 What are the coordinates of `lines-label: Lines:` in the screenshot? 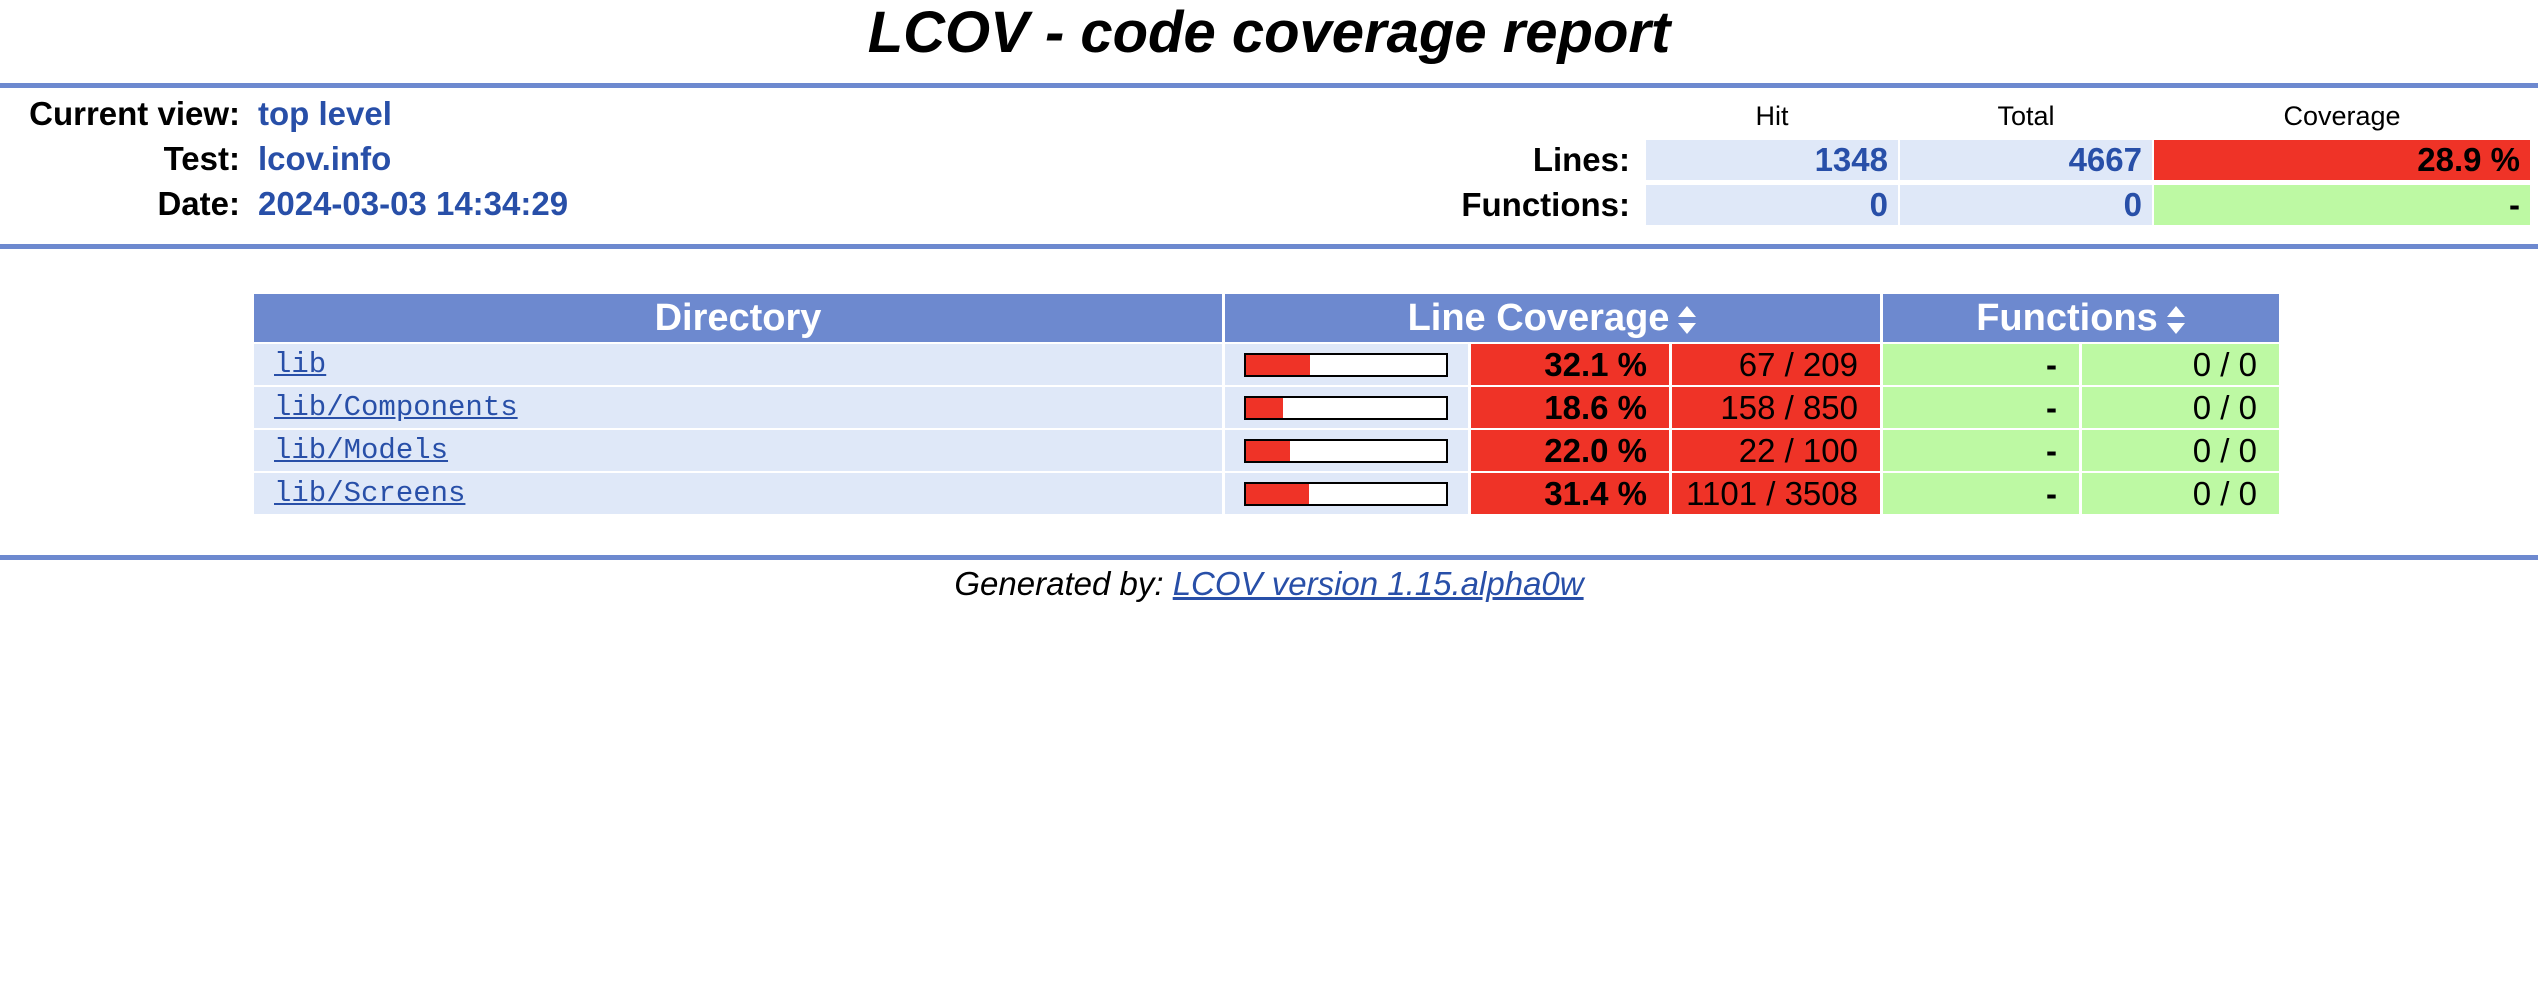 It's located at (1581, 159).